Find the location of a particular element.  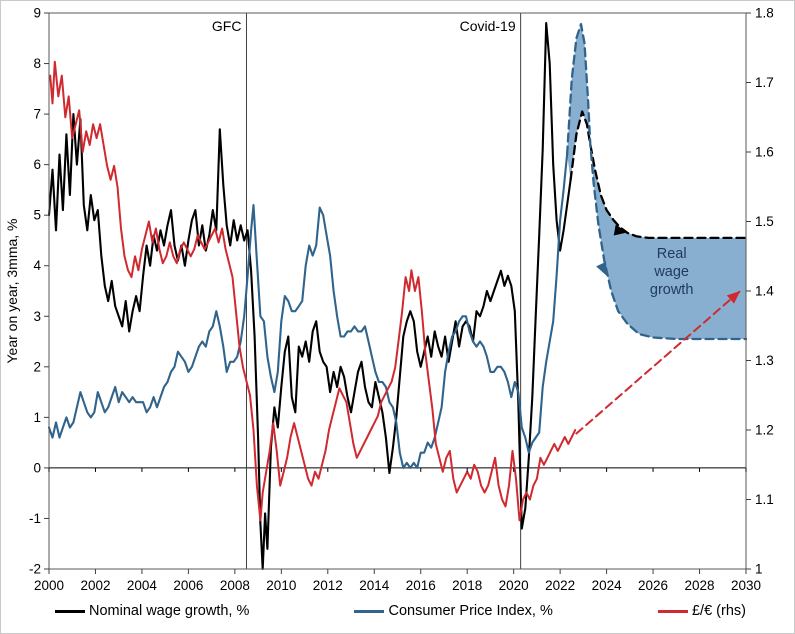

y-left-tick-label: 2 is located at coordinates (37, 366).